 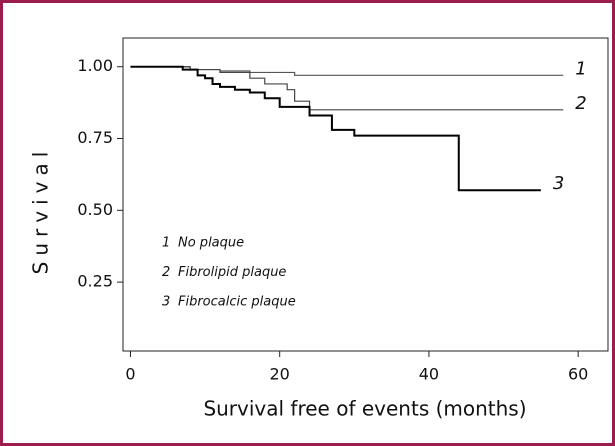 I want to click on legend-number: 2, so click(x=166, y=272).